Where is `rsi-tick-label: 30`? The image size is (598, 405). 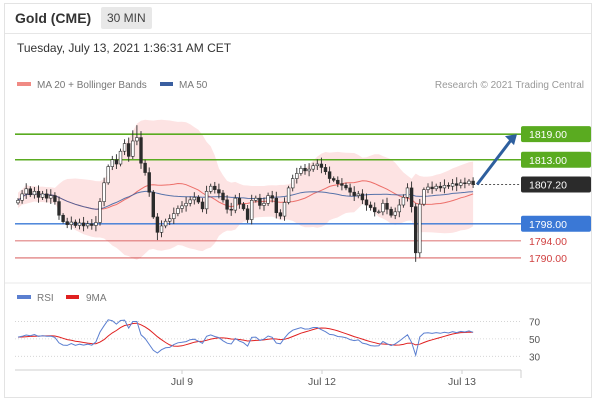 rsi-tick-label: 30 is located at coordinates (535, 357).